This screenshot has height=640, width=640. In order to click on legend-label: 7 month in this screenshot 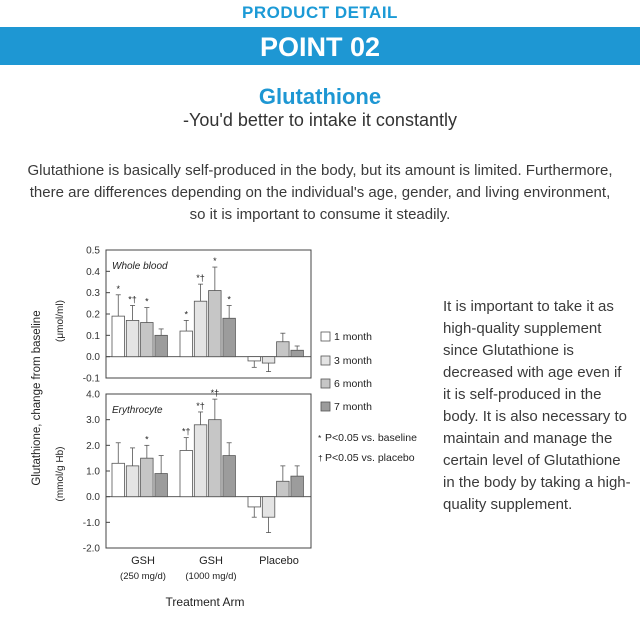, I will do `click(353, 407)`.